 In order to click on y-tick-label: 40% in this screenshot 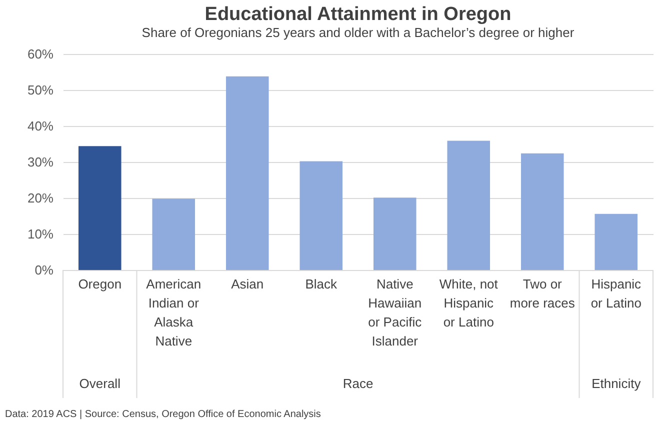, I will do `click(40, 126)`.